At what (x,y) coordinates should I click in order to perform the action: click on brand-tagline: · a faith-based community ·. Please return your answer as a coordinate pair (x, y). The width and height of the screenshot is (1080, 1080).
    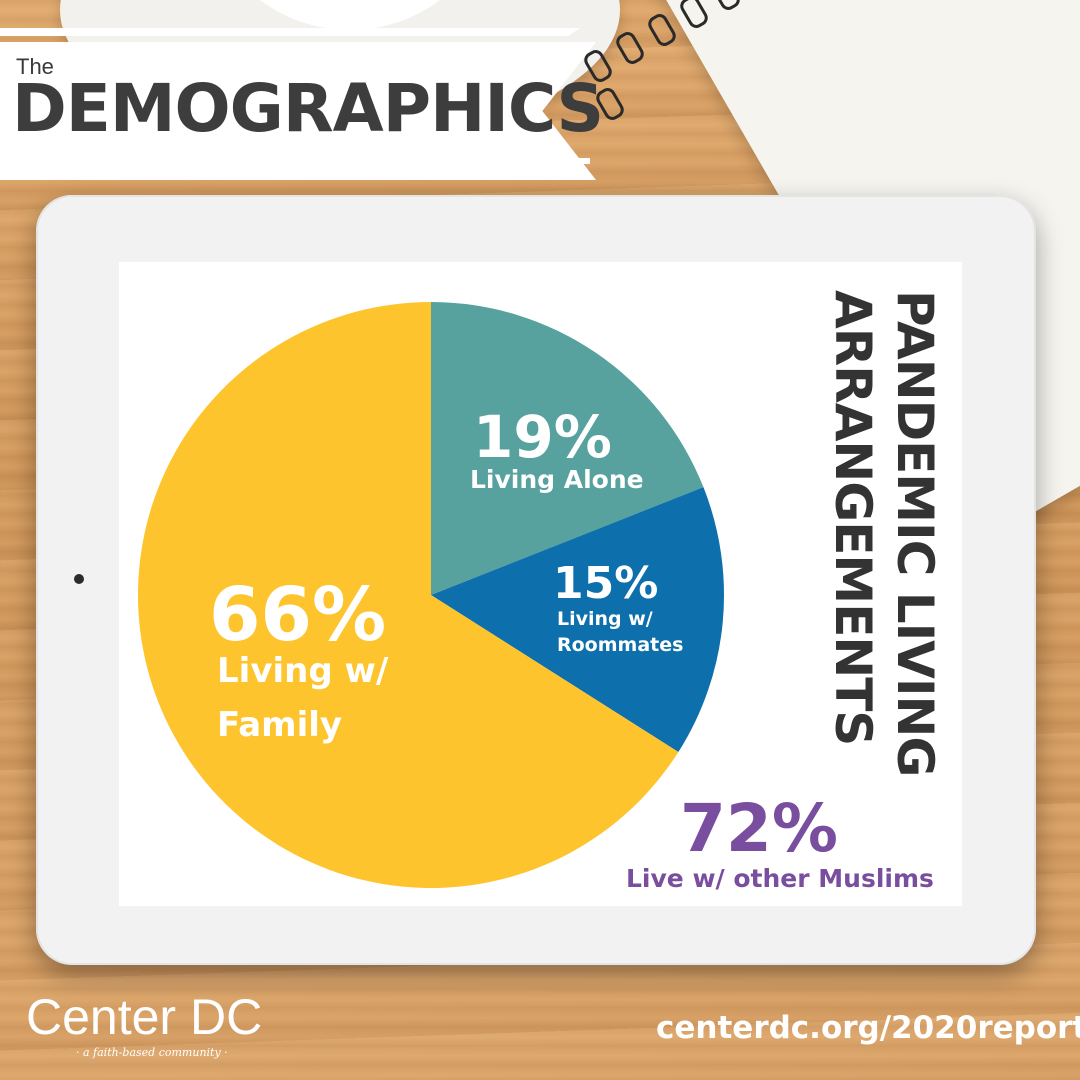
    Looking at the image, I should click on (152, 1052).